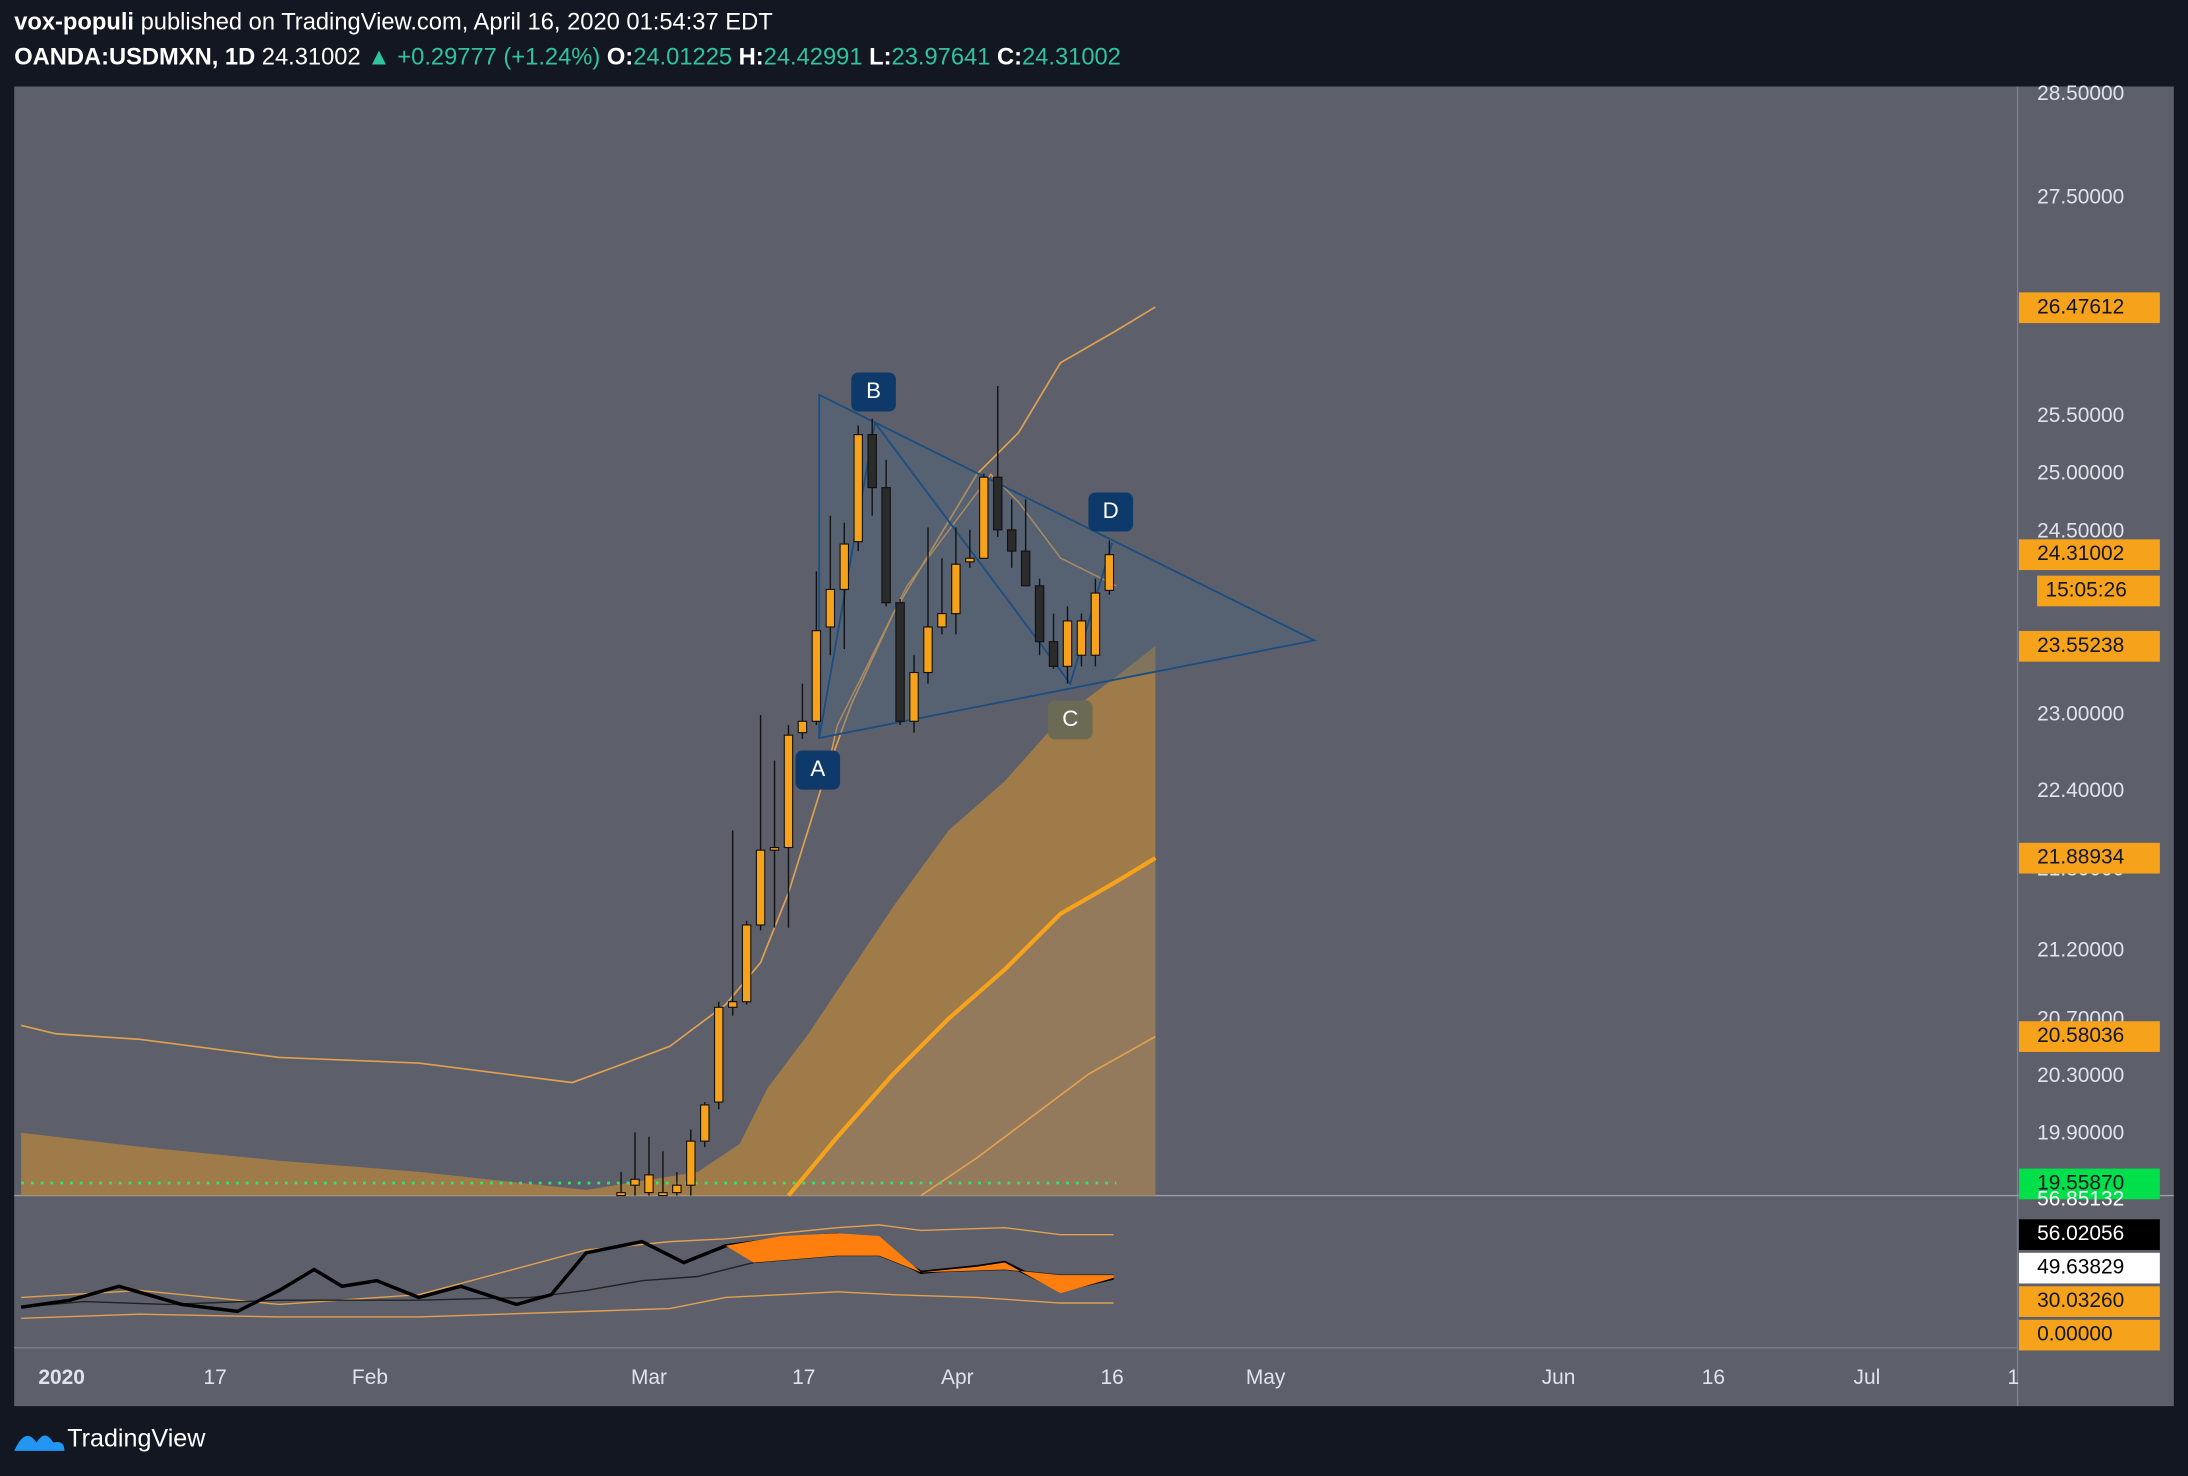 The height and width of the screenshot is (1476, 2188). I want to click on y-tick-label: 27.50000, so click(2080, 196).